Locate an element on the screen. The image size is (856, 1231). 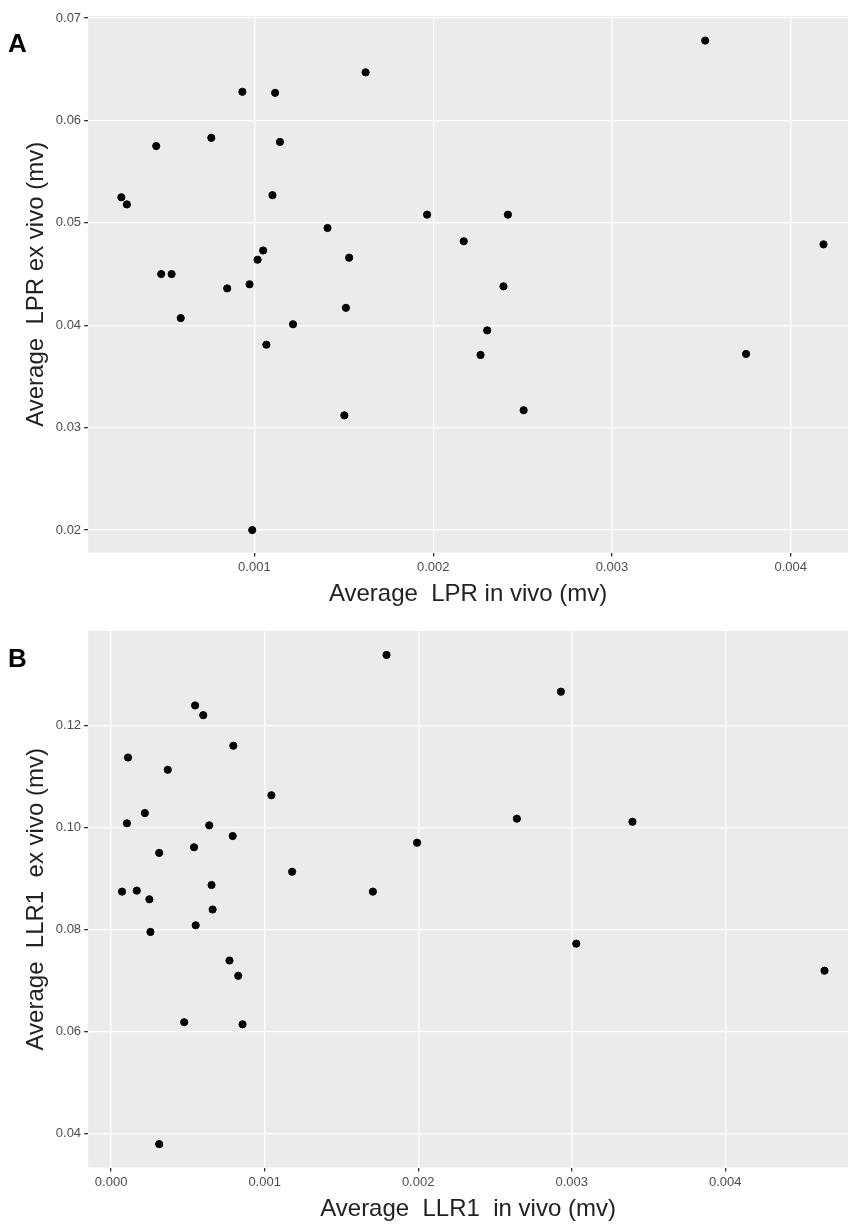
text: A is located at coordinates (17, 43).